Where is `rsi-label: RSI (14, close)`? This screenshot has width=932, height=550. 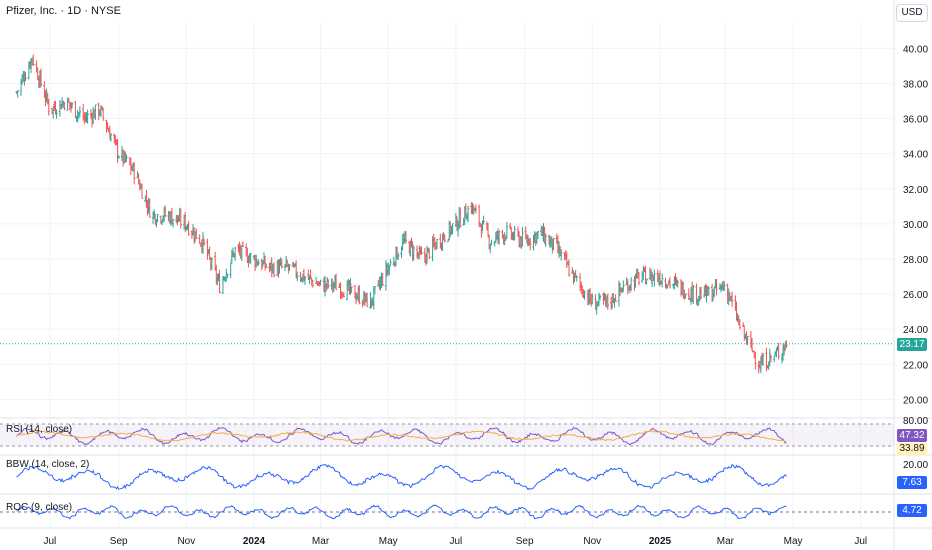
rsi-label: RSI (14, close) is located at coordinates (39, 429).